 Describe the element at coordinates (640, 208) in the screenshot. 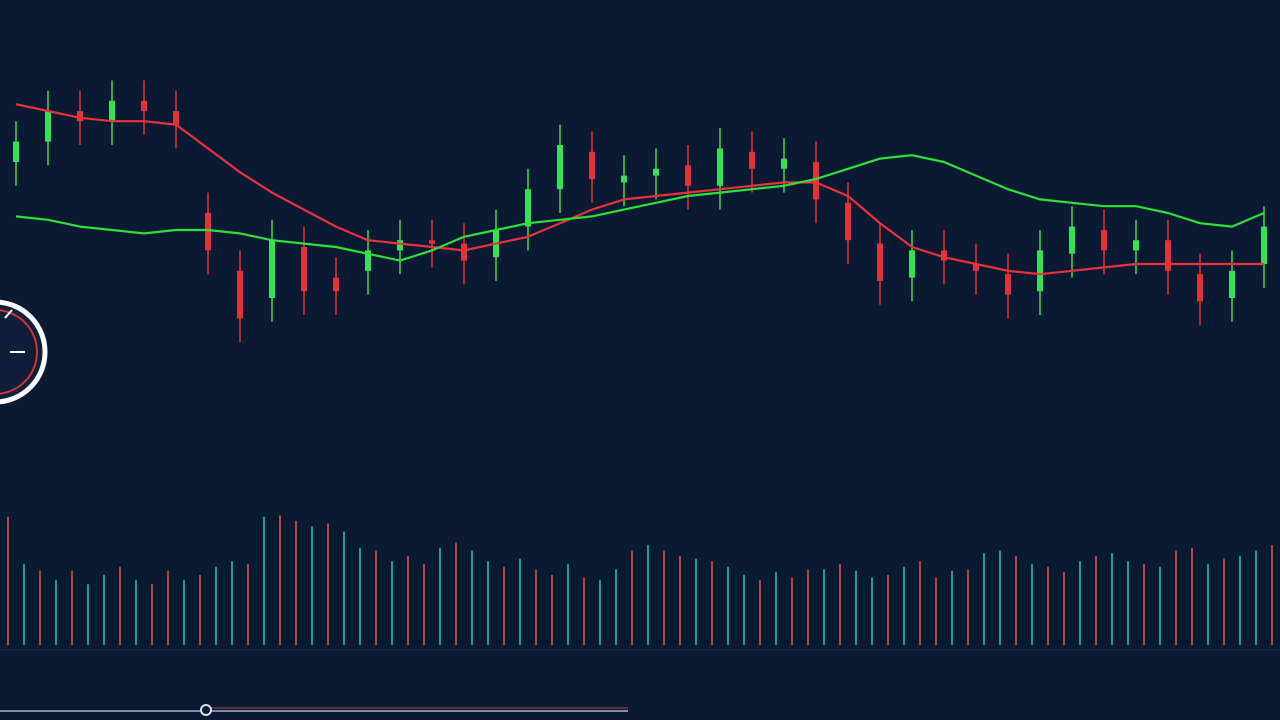

I see `moving-average-line` at that location.